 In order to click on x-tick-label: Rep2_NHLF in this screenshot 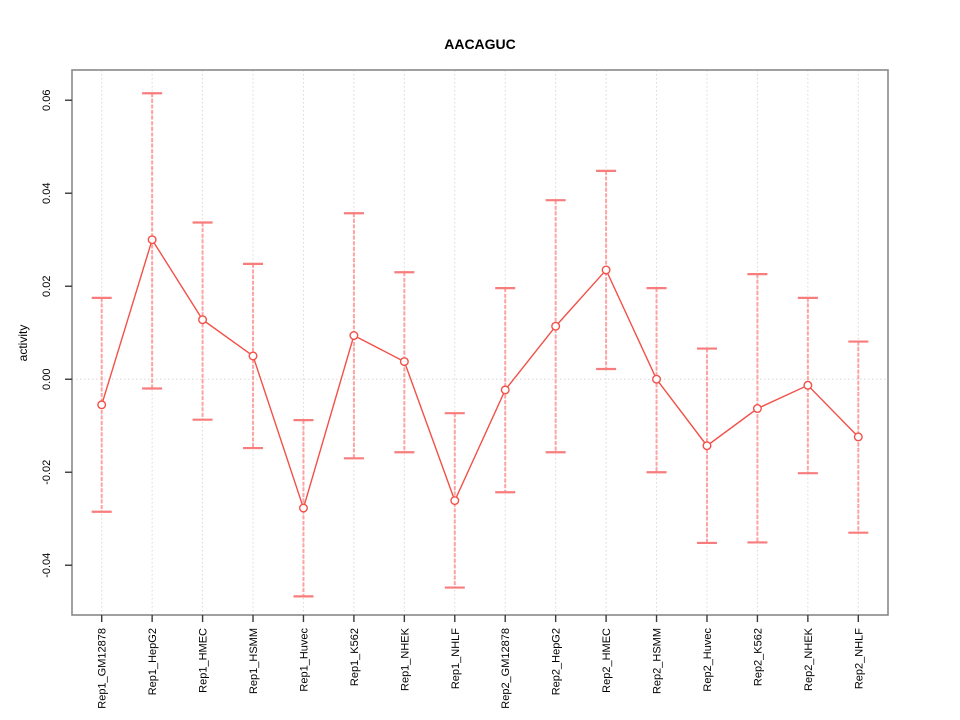, I will do `click(859, 658)`.